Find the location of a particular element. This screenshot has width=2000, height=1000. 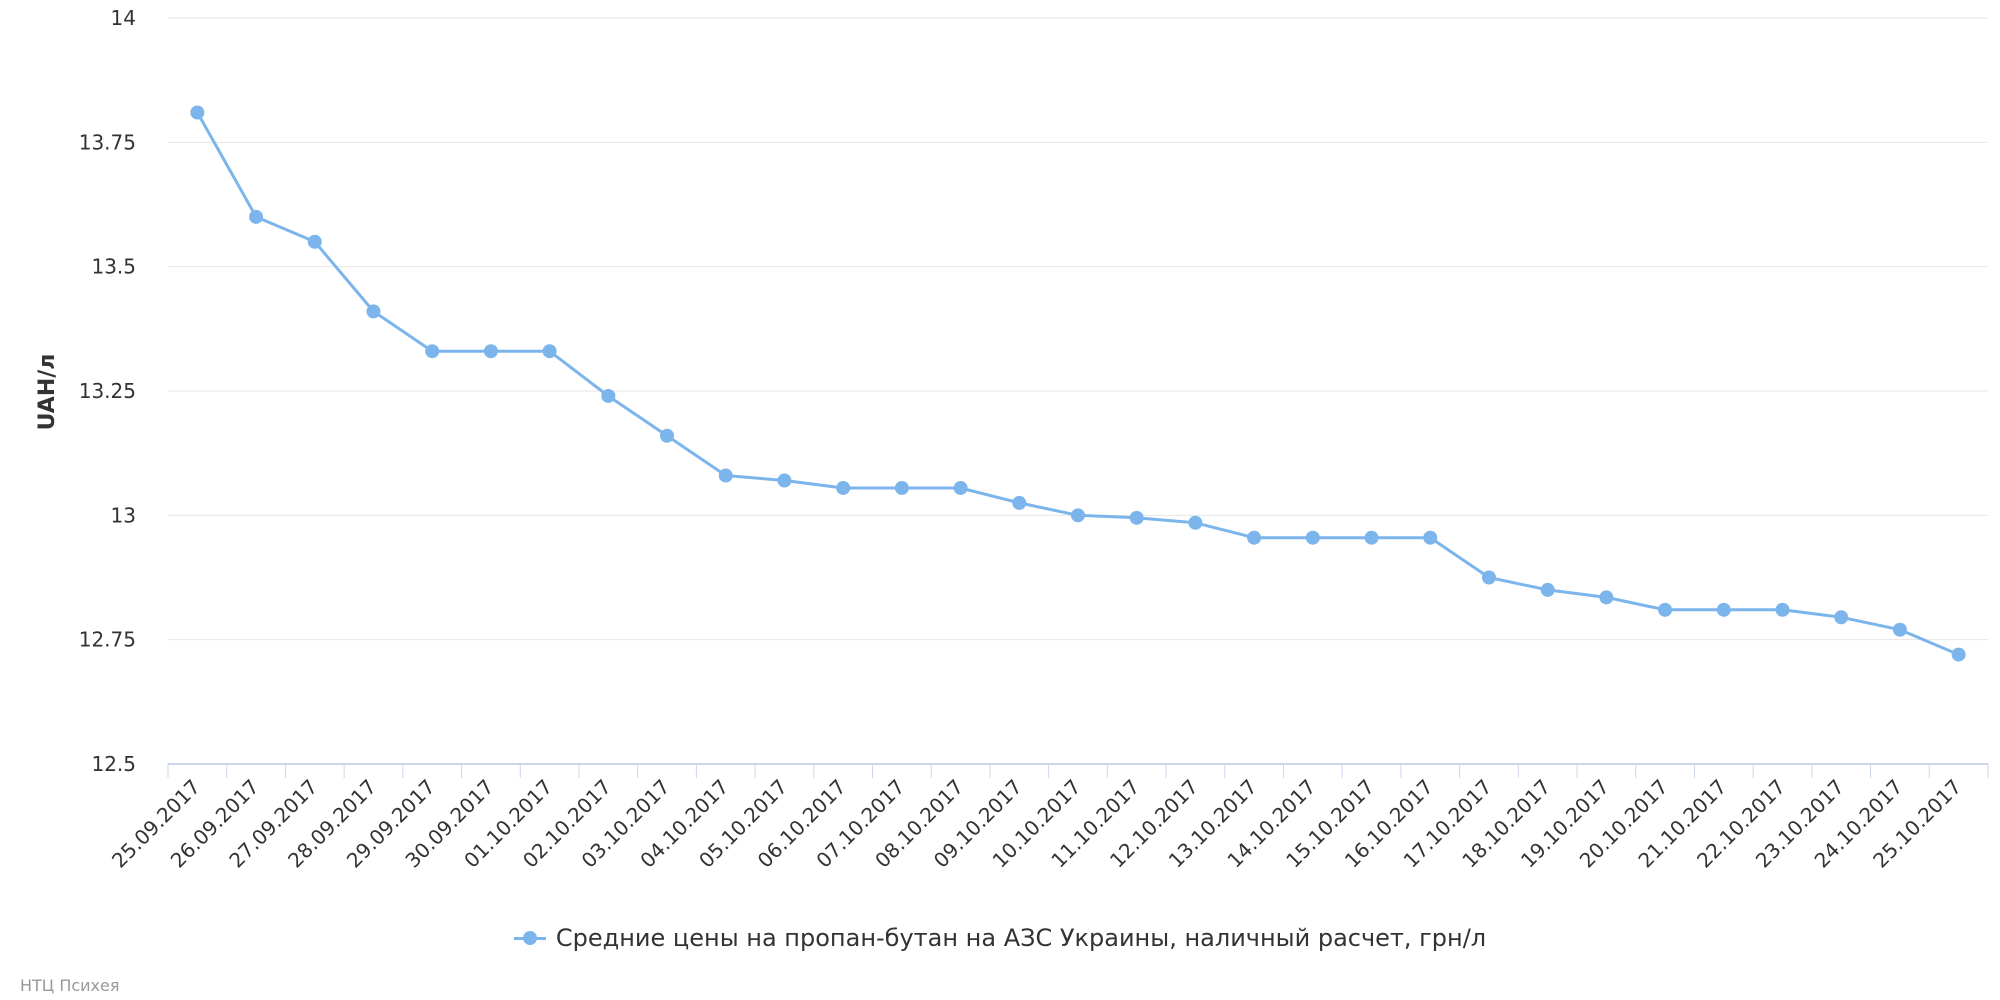

y-axis-label: UAH/л is located at coordinates (47, 392).